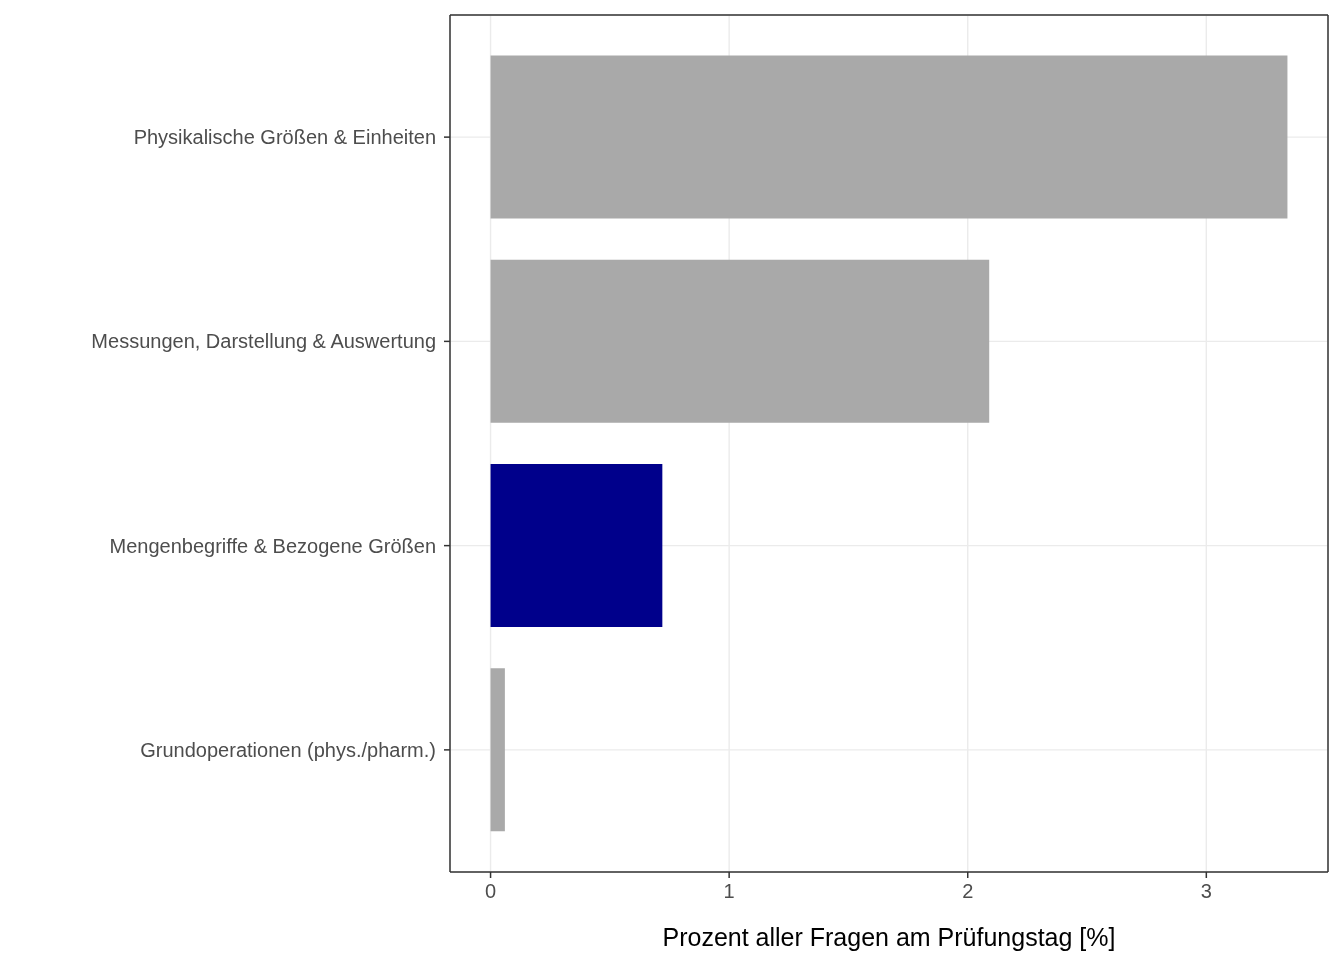 The width and height of the screenshot is (1344, 960). Describe the element at coordinates (263, 341) in the screenshot. I see `y-tick-label: Messungen, Darstellung & Auswertung` at that location.